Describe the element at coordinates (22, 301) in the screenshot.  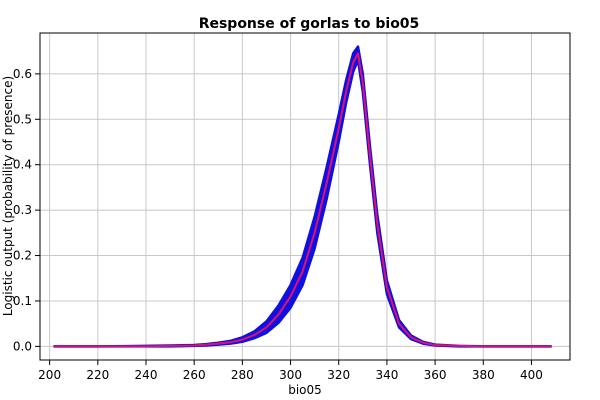
I see `y-tick-label: 0.1` at that location.